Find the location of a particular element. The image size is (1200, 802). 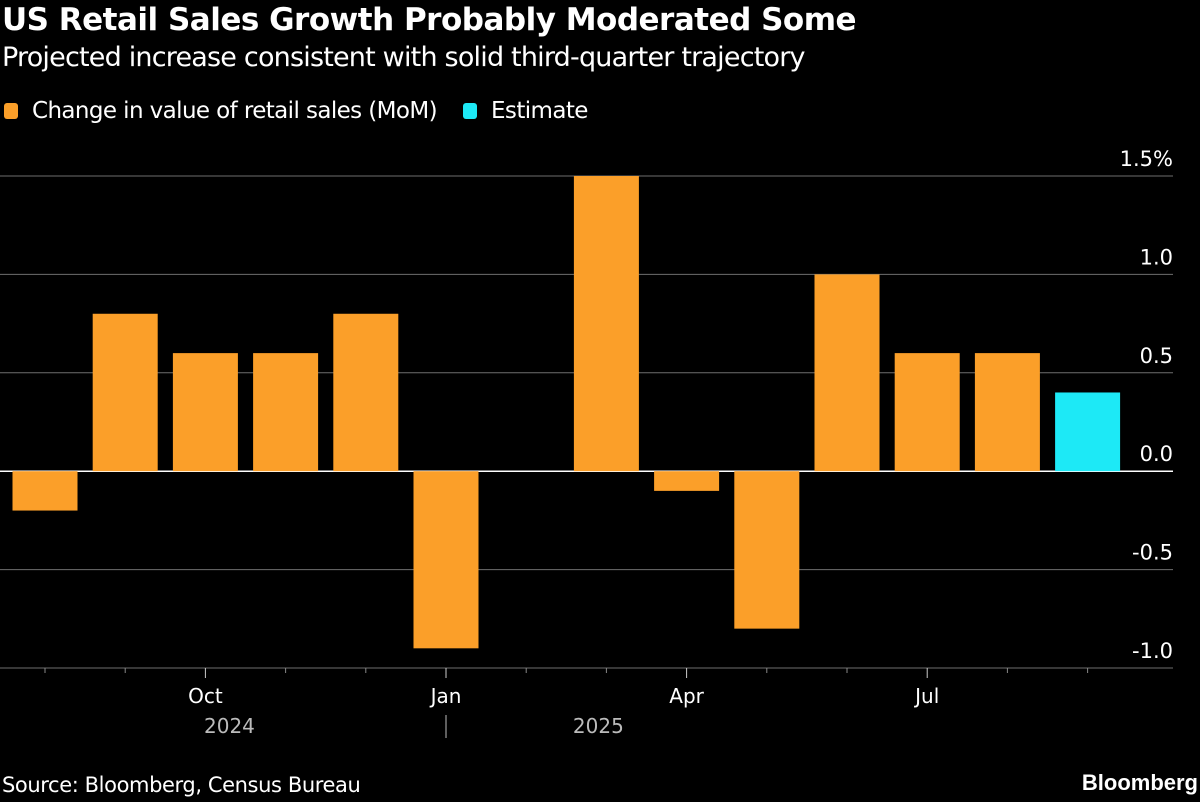

y-tick-label: -0.5 is located at coordinates (1152, 553).